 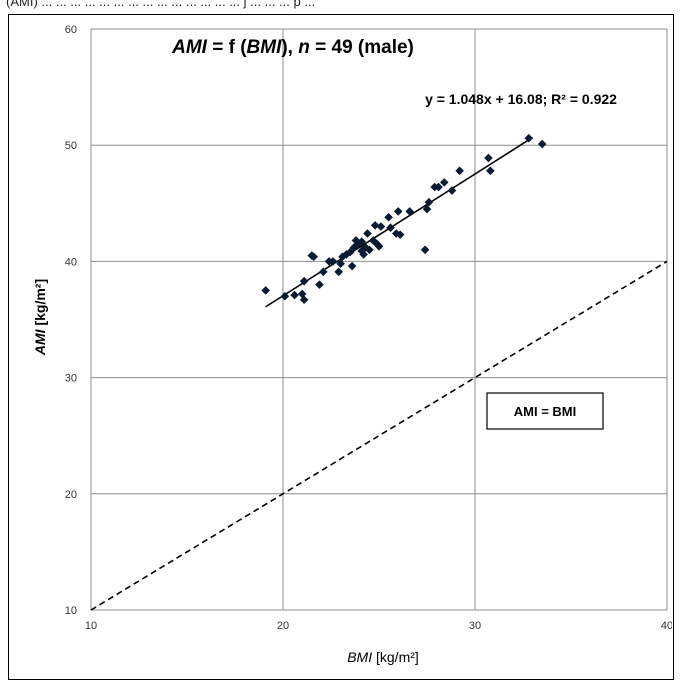 I want to click on x-tick-label: 20, so click(x=283, y=626).